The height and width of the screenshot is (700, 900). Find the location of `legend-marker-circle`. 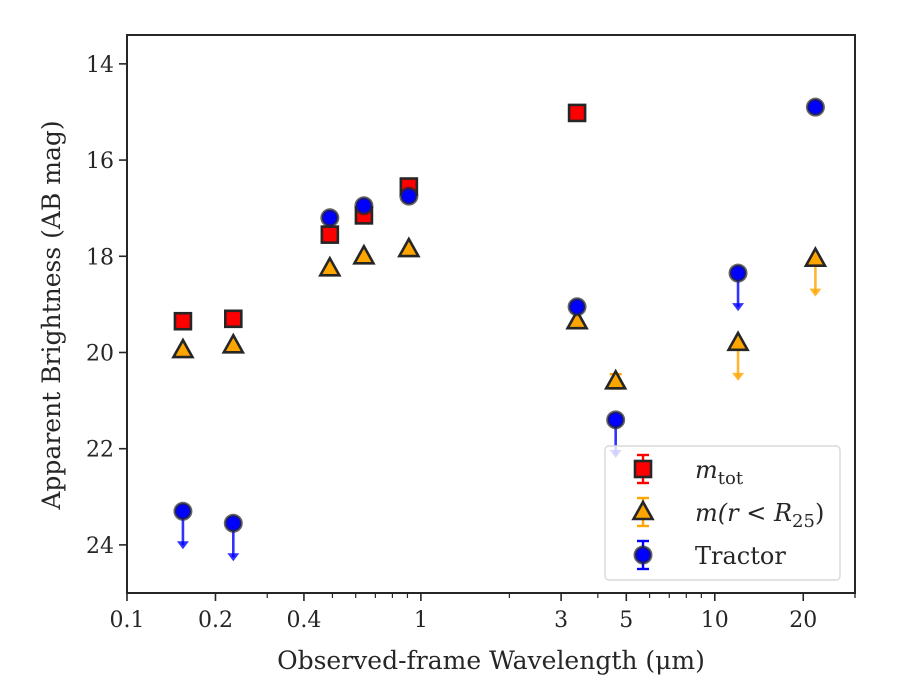

legend-marker-circle is located at coordinates (643, 555).